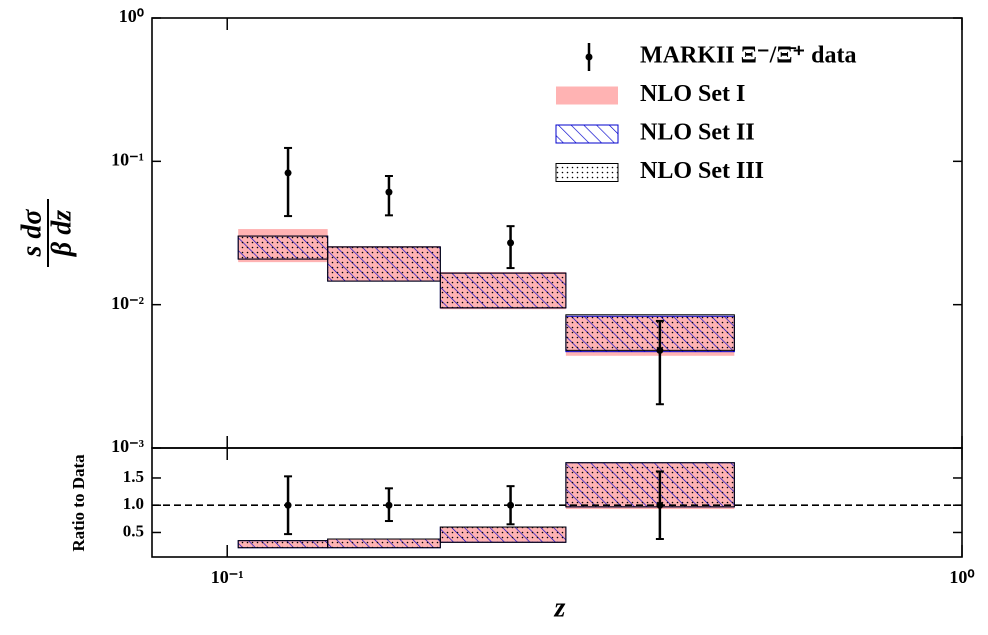 The width and height of the screenshot is (988, 635). What do you see at coordinates (560, 607) in the screenshot?
I see `x-axis-label: z` at bounding box center [560, 607].